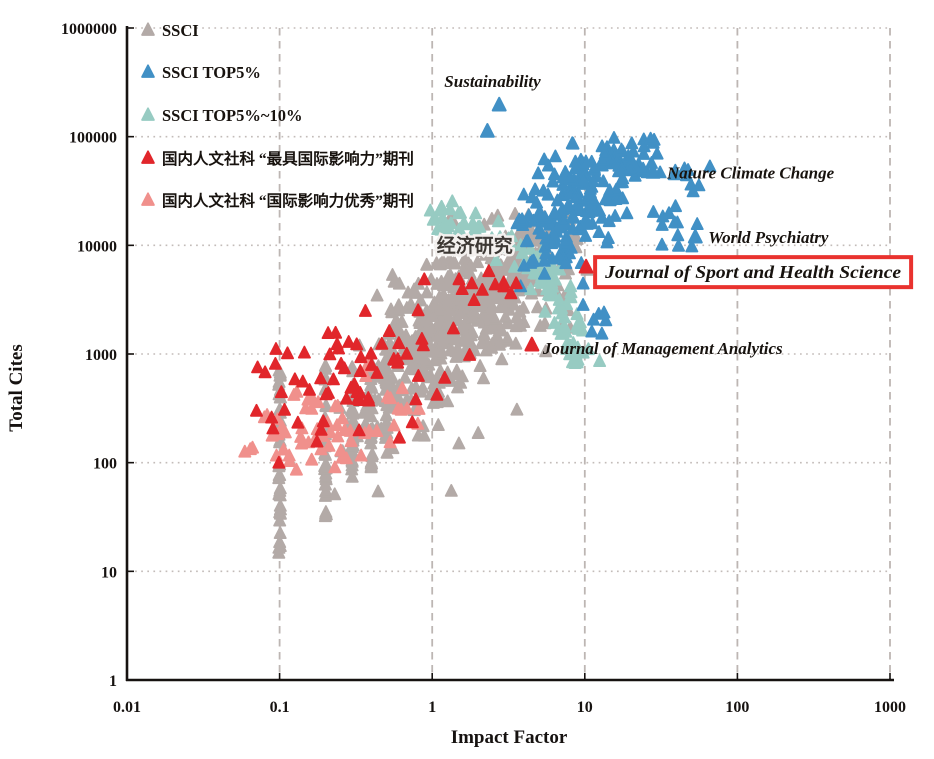  Describe the element at coordinates (280, 707) in the screenshot. I see `x-tick-label: 0.1` at that location.